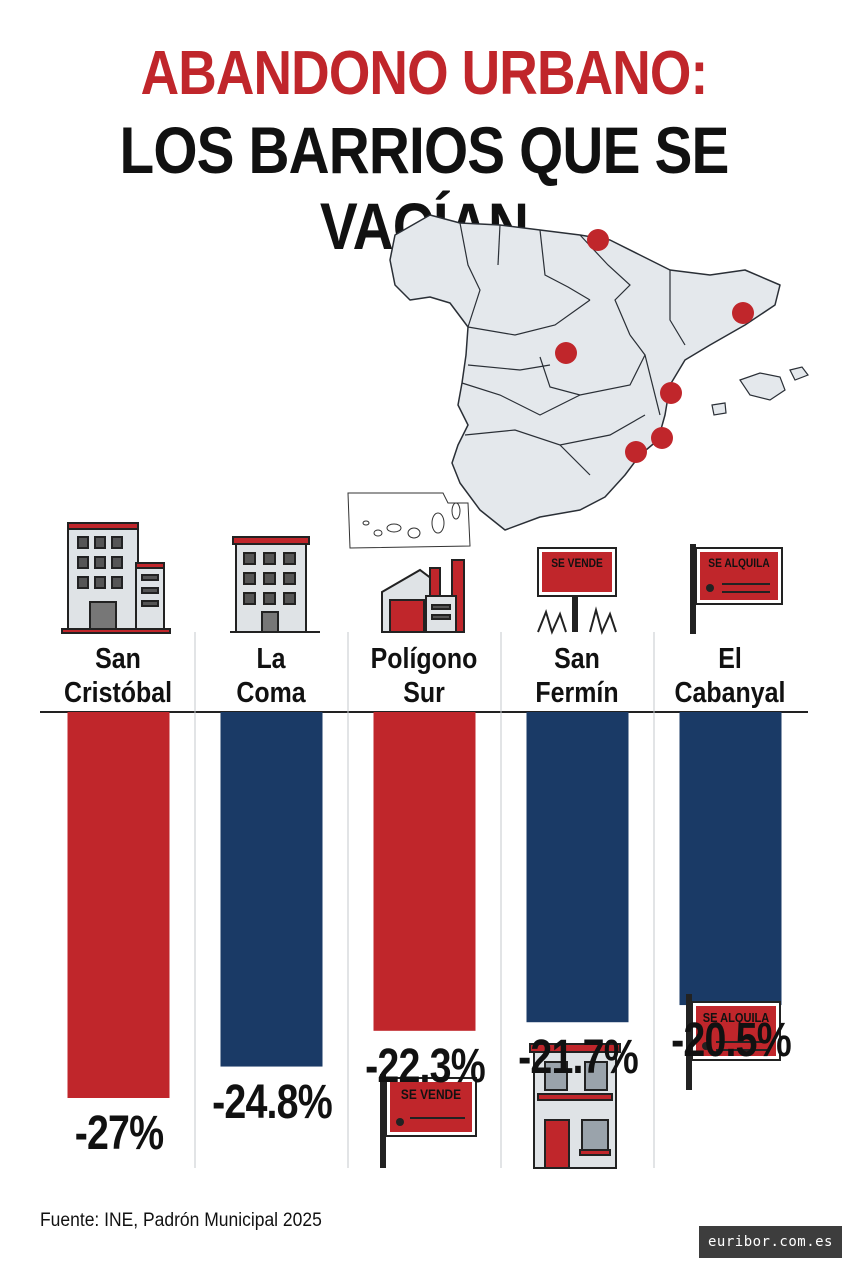 The width and height of the screenshot is (848, 1264). What do you see at coordinates (424, 693) in the screenshot?
I see `category-label-line: Sur` at bounding box center [424, 693].